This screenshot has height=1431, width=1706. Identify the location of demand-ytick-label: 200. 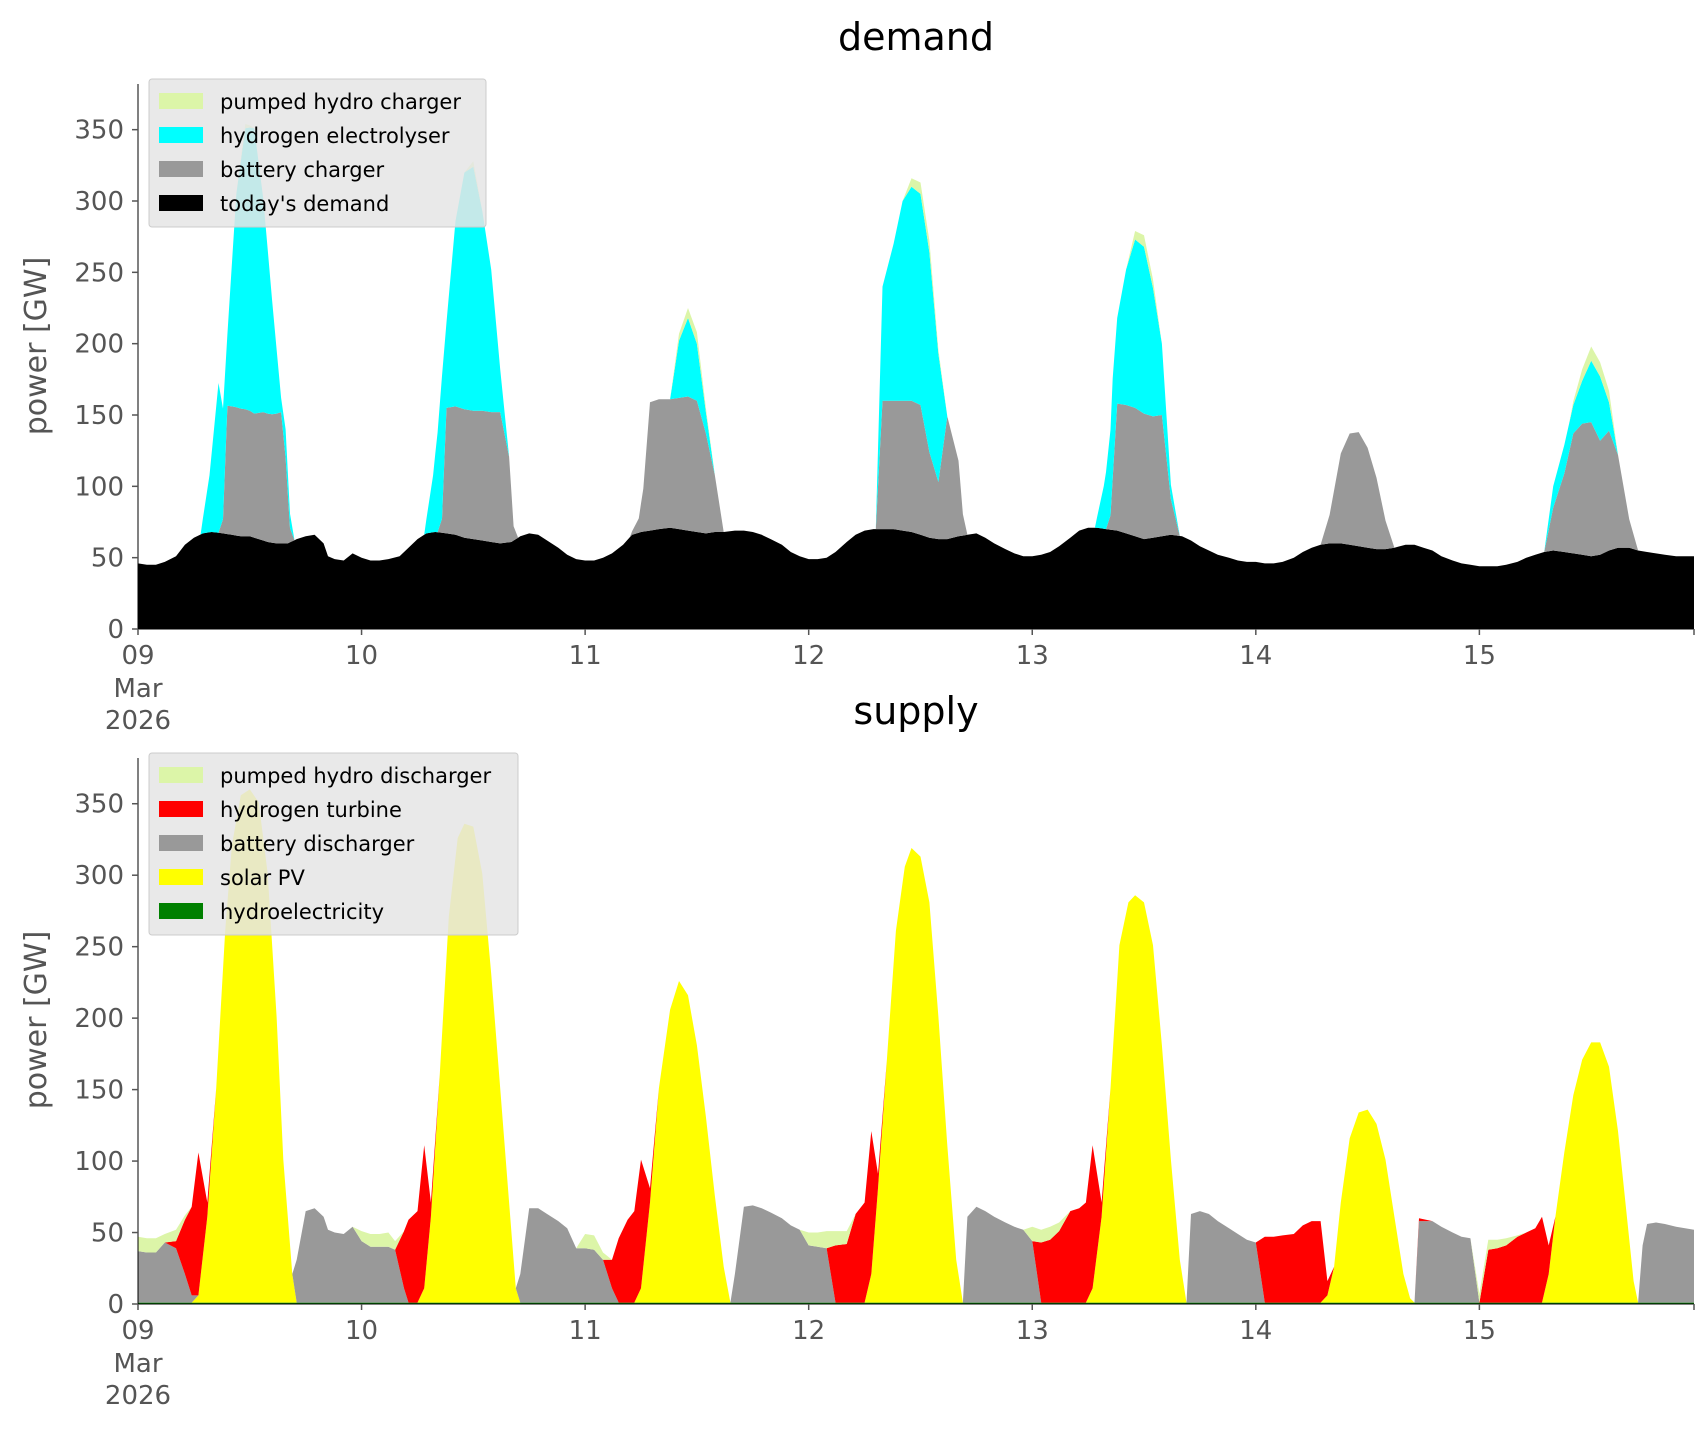
(99, 345).